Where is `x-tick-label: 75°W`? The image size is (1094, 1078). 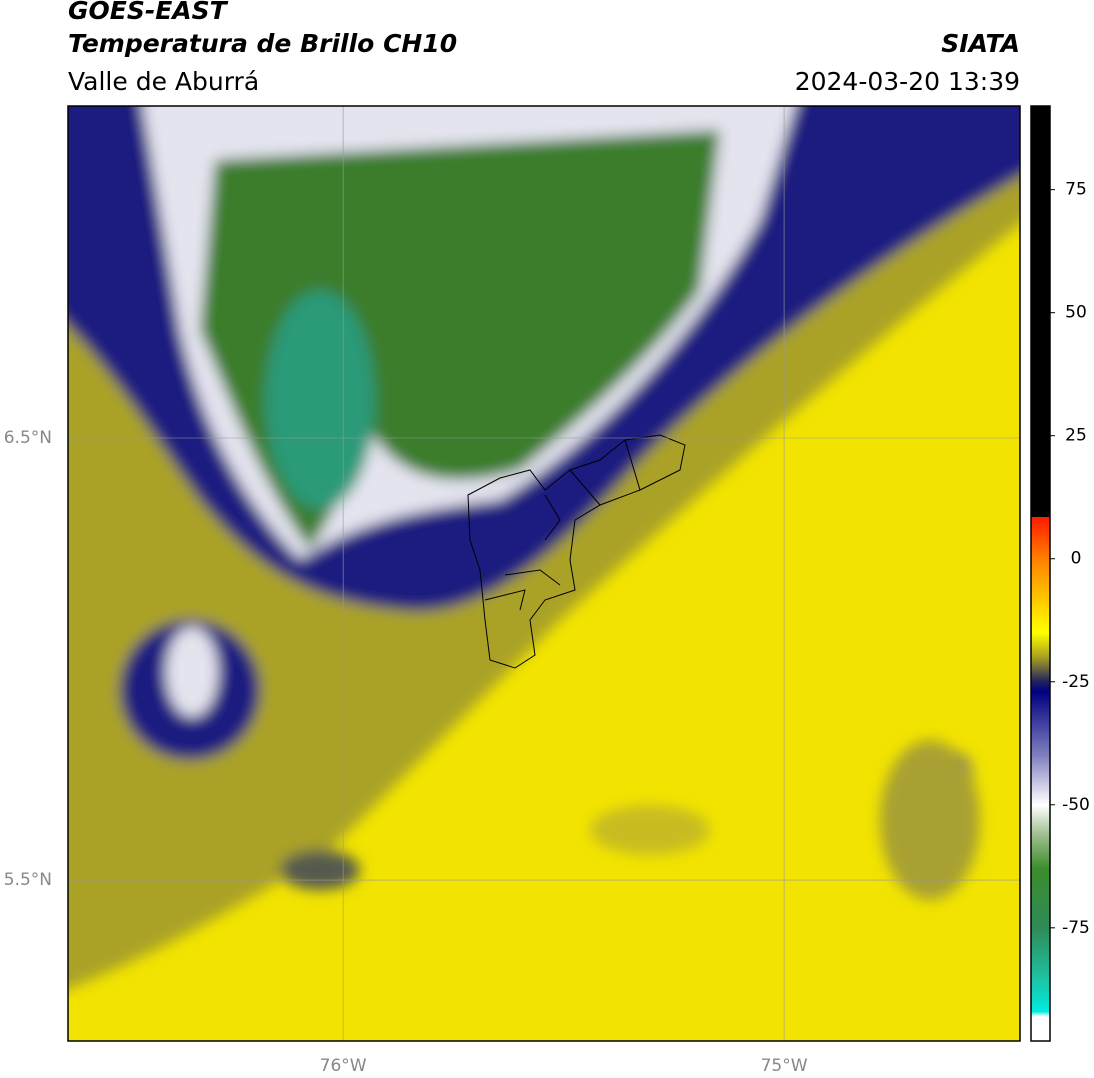 x-tick-label: 75°W is located at coordinates (784, 1066).